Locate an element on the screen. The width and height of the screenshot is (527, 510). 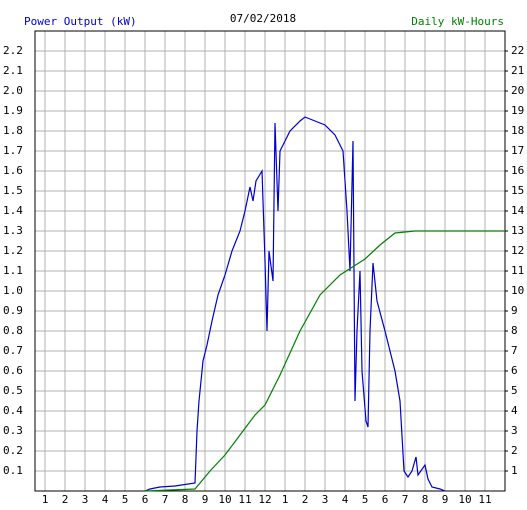
y2-tick-label: 9 is located at coordinates (514, 310).